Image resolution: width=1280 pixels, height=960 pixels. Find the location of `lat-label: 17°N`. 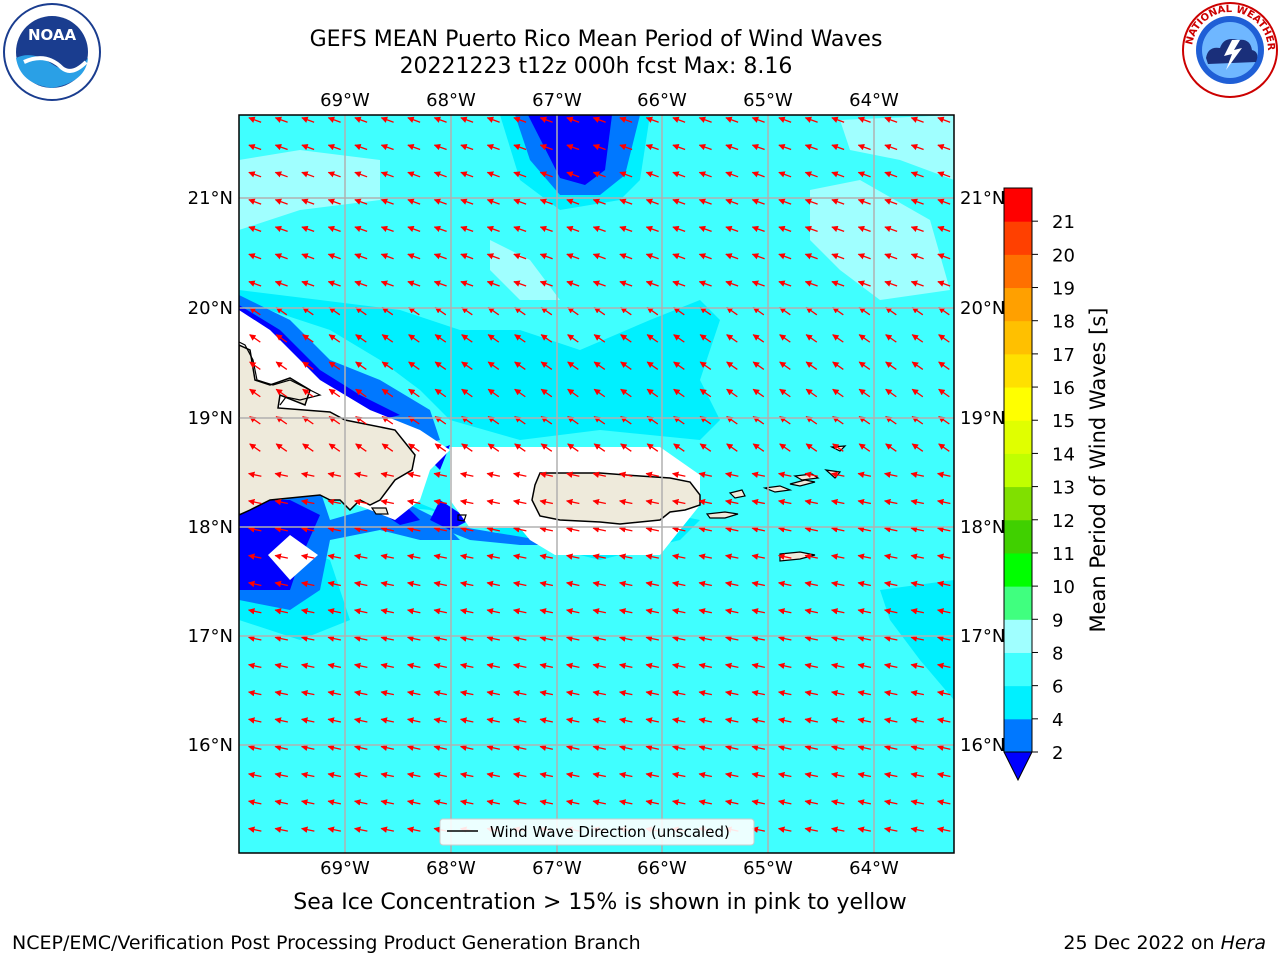

lat-label: 17°N is located at coordinates (982, 636).